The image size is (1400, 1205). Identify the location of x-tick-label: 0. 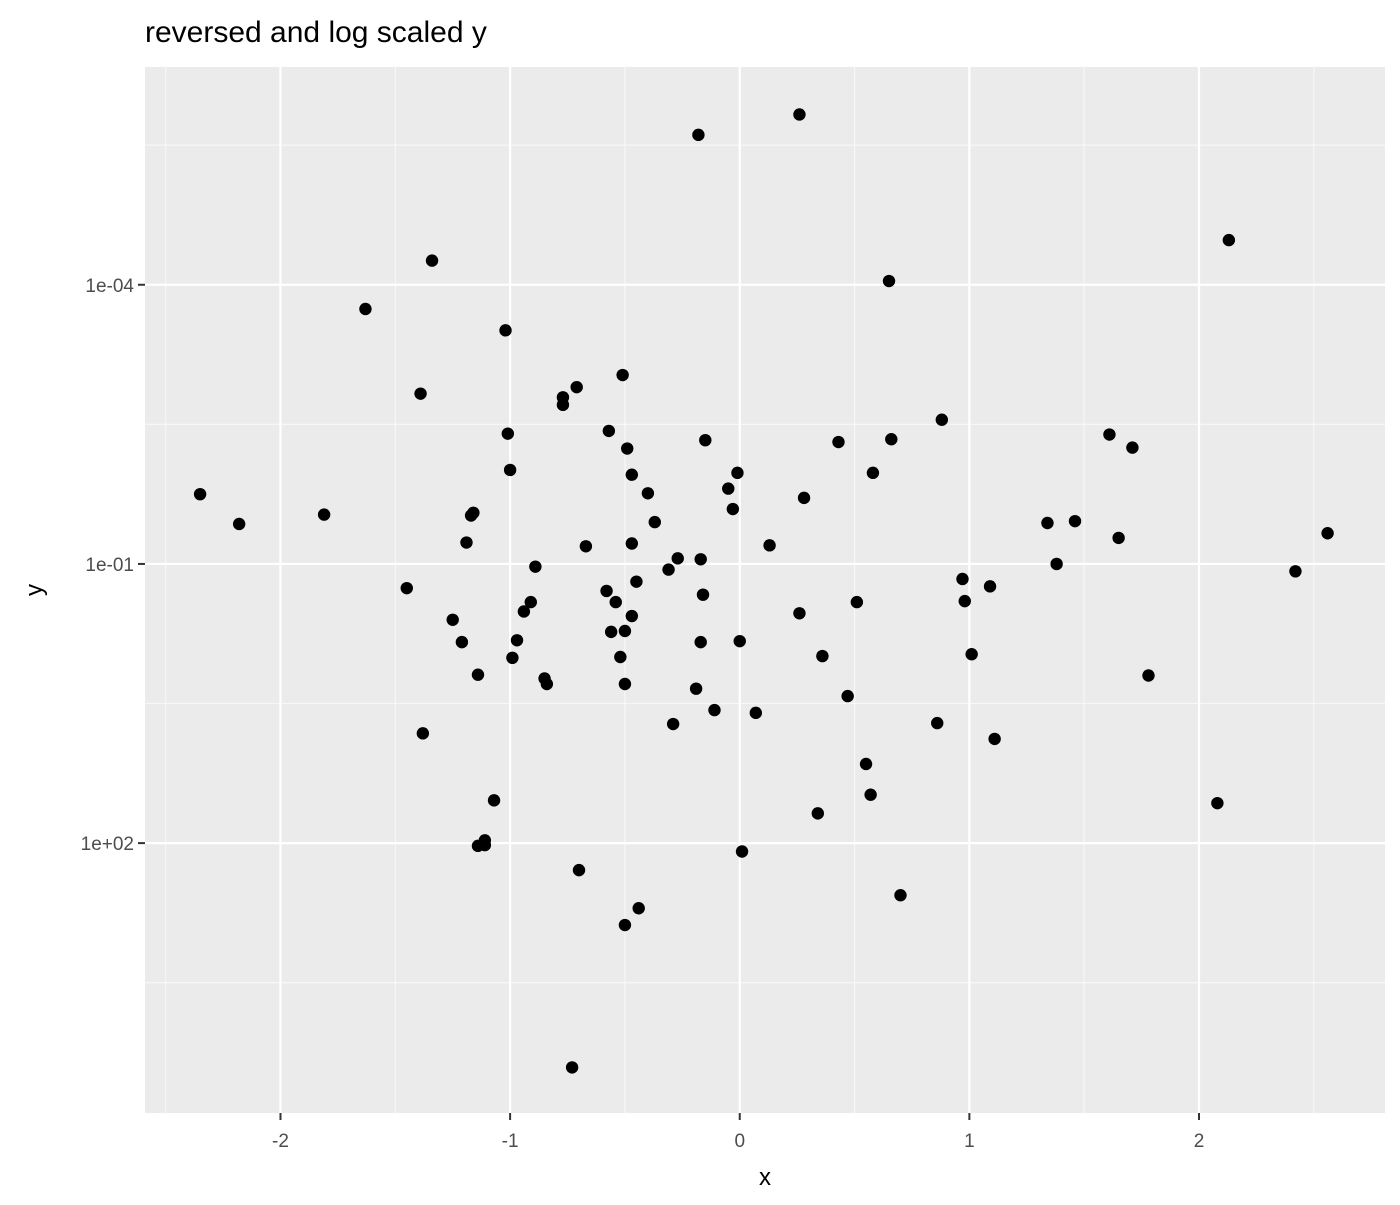
(739, 1141).